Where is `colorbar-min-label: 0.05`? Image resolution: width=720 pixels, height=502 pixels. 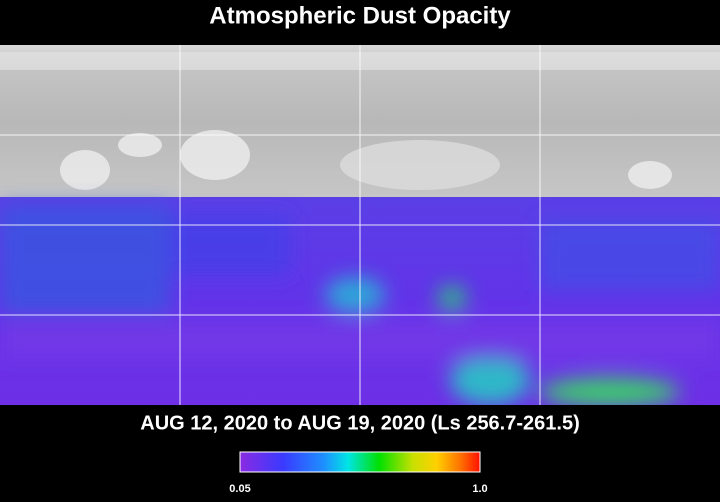
colorbar-min-label: 0.05 is located at coordinates (239, 489).